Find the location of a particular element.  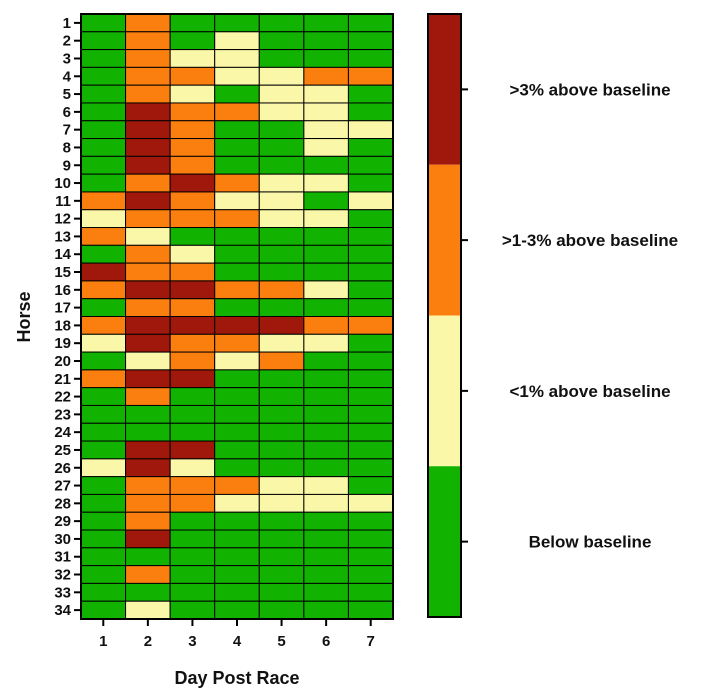

legend-label: Below baseline is located at coordinates (590, 542).